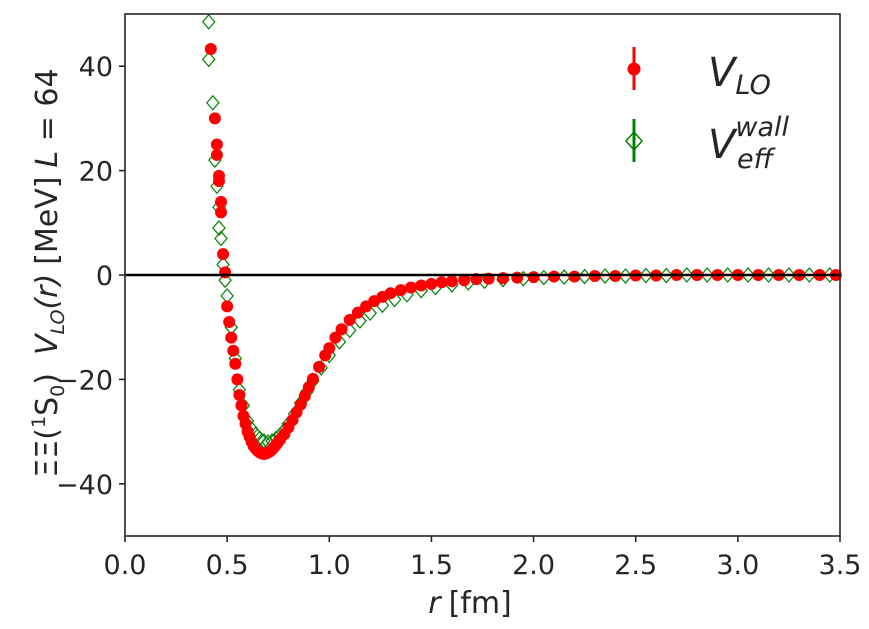  I want to click on y-tick-label: 40, so click(96, 67).